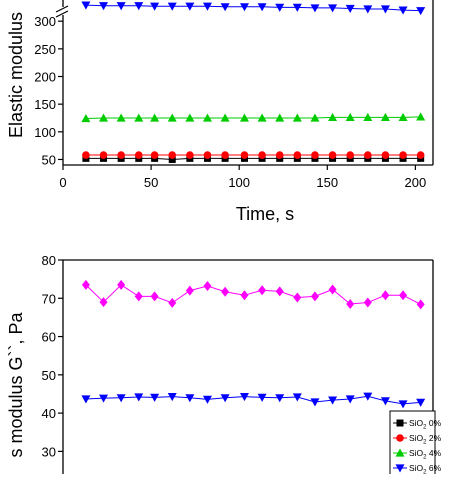 Image resolution: width=474 pixels, height=479 pixels. I want to click on y-tick-label: 80, so click(49, 260).